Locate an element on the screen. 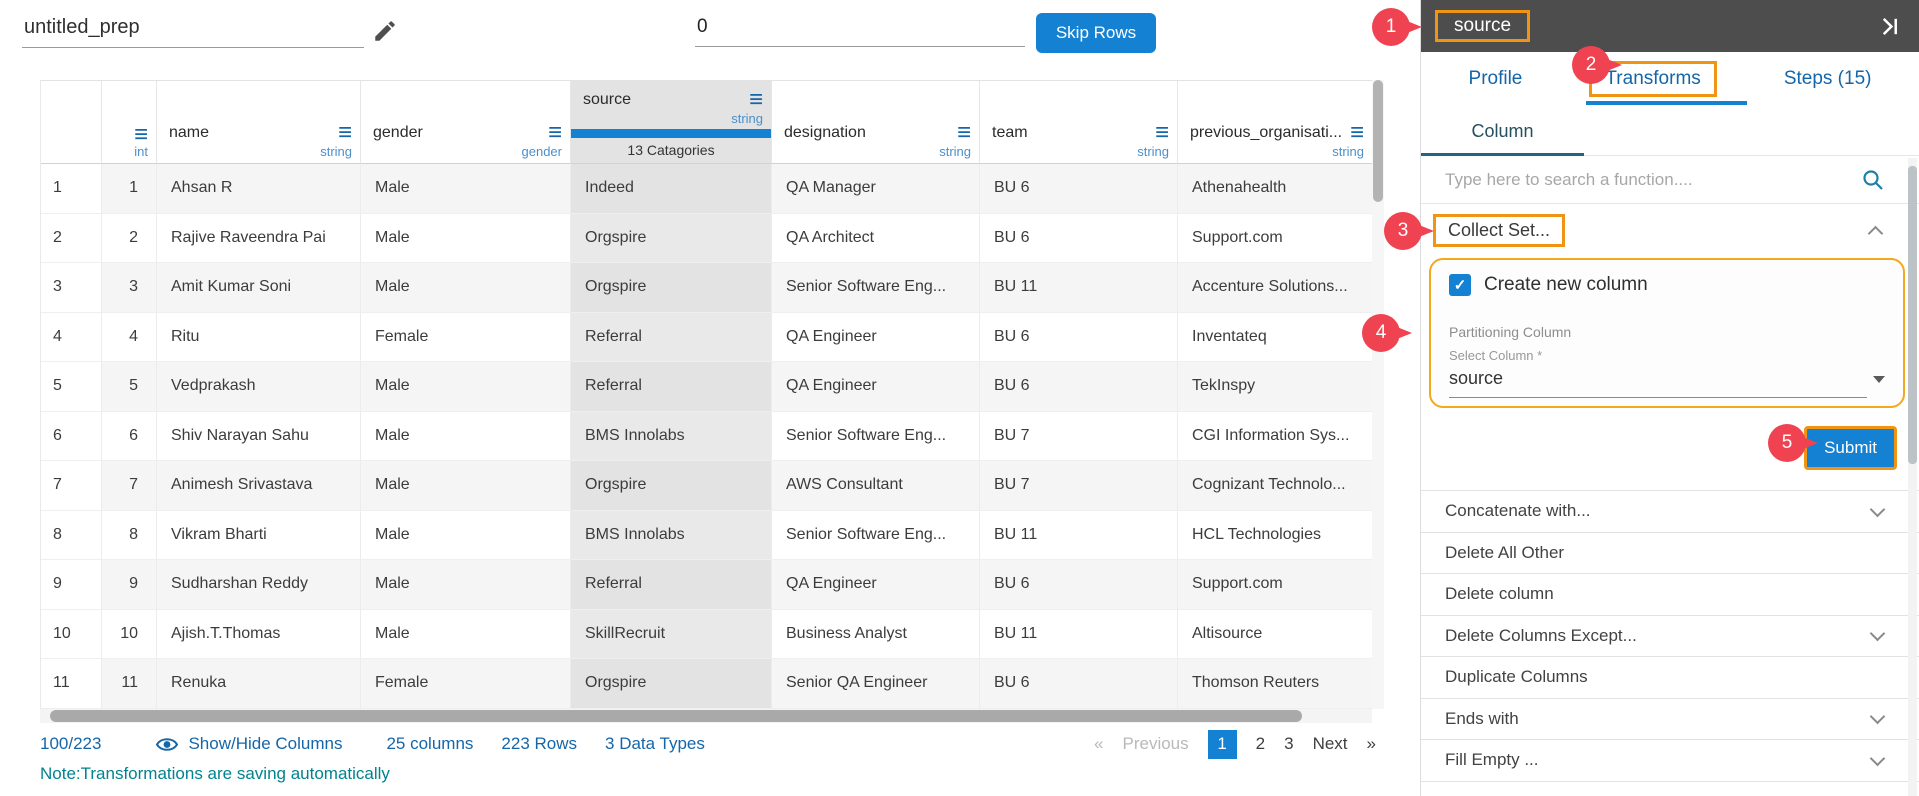 The image size is (1919, 796). column-header-name: name ≡ string is located at coordinates (259, 122).